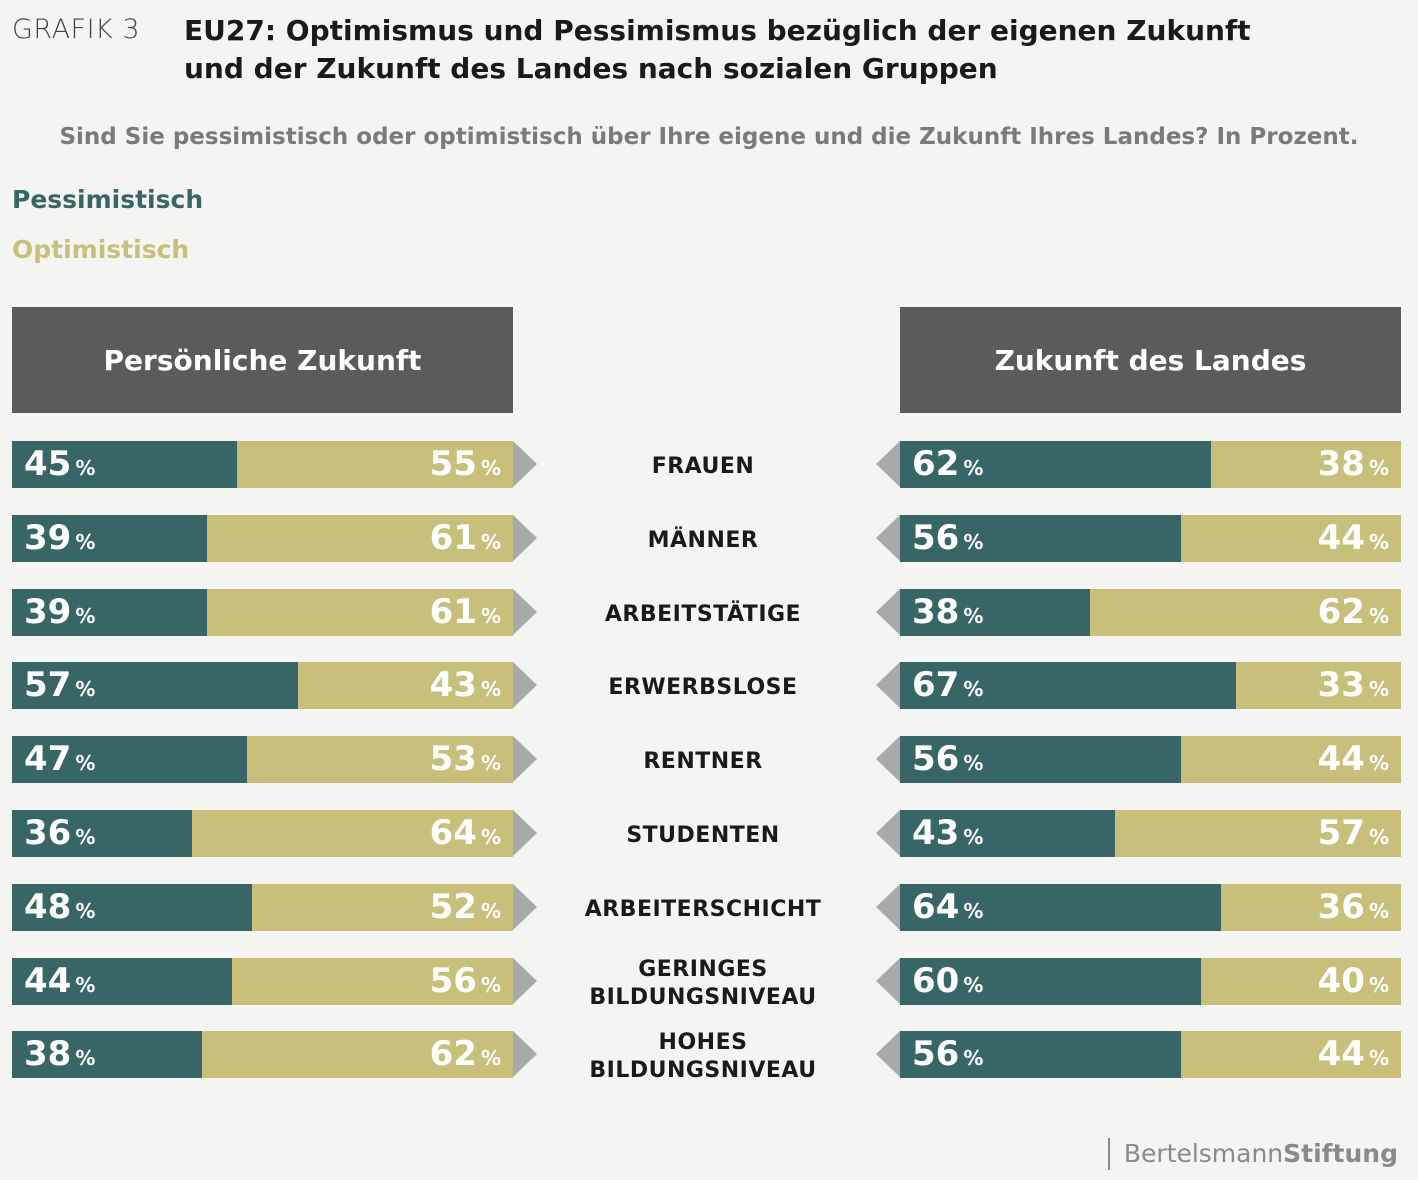  Describe the element at coordinates (262, 1054) in the screenshot. I see `bar-row-left: 38% 62%` at that location.